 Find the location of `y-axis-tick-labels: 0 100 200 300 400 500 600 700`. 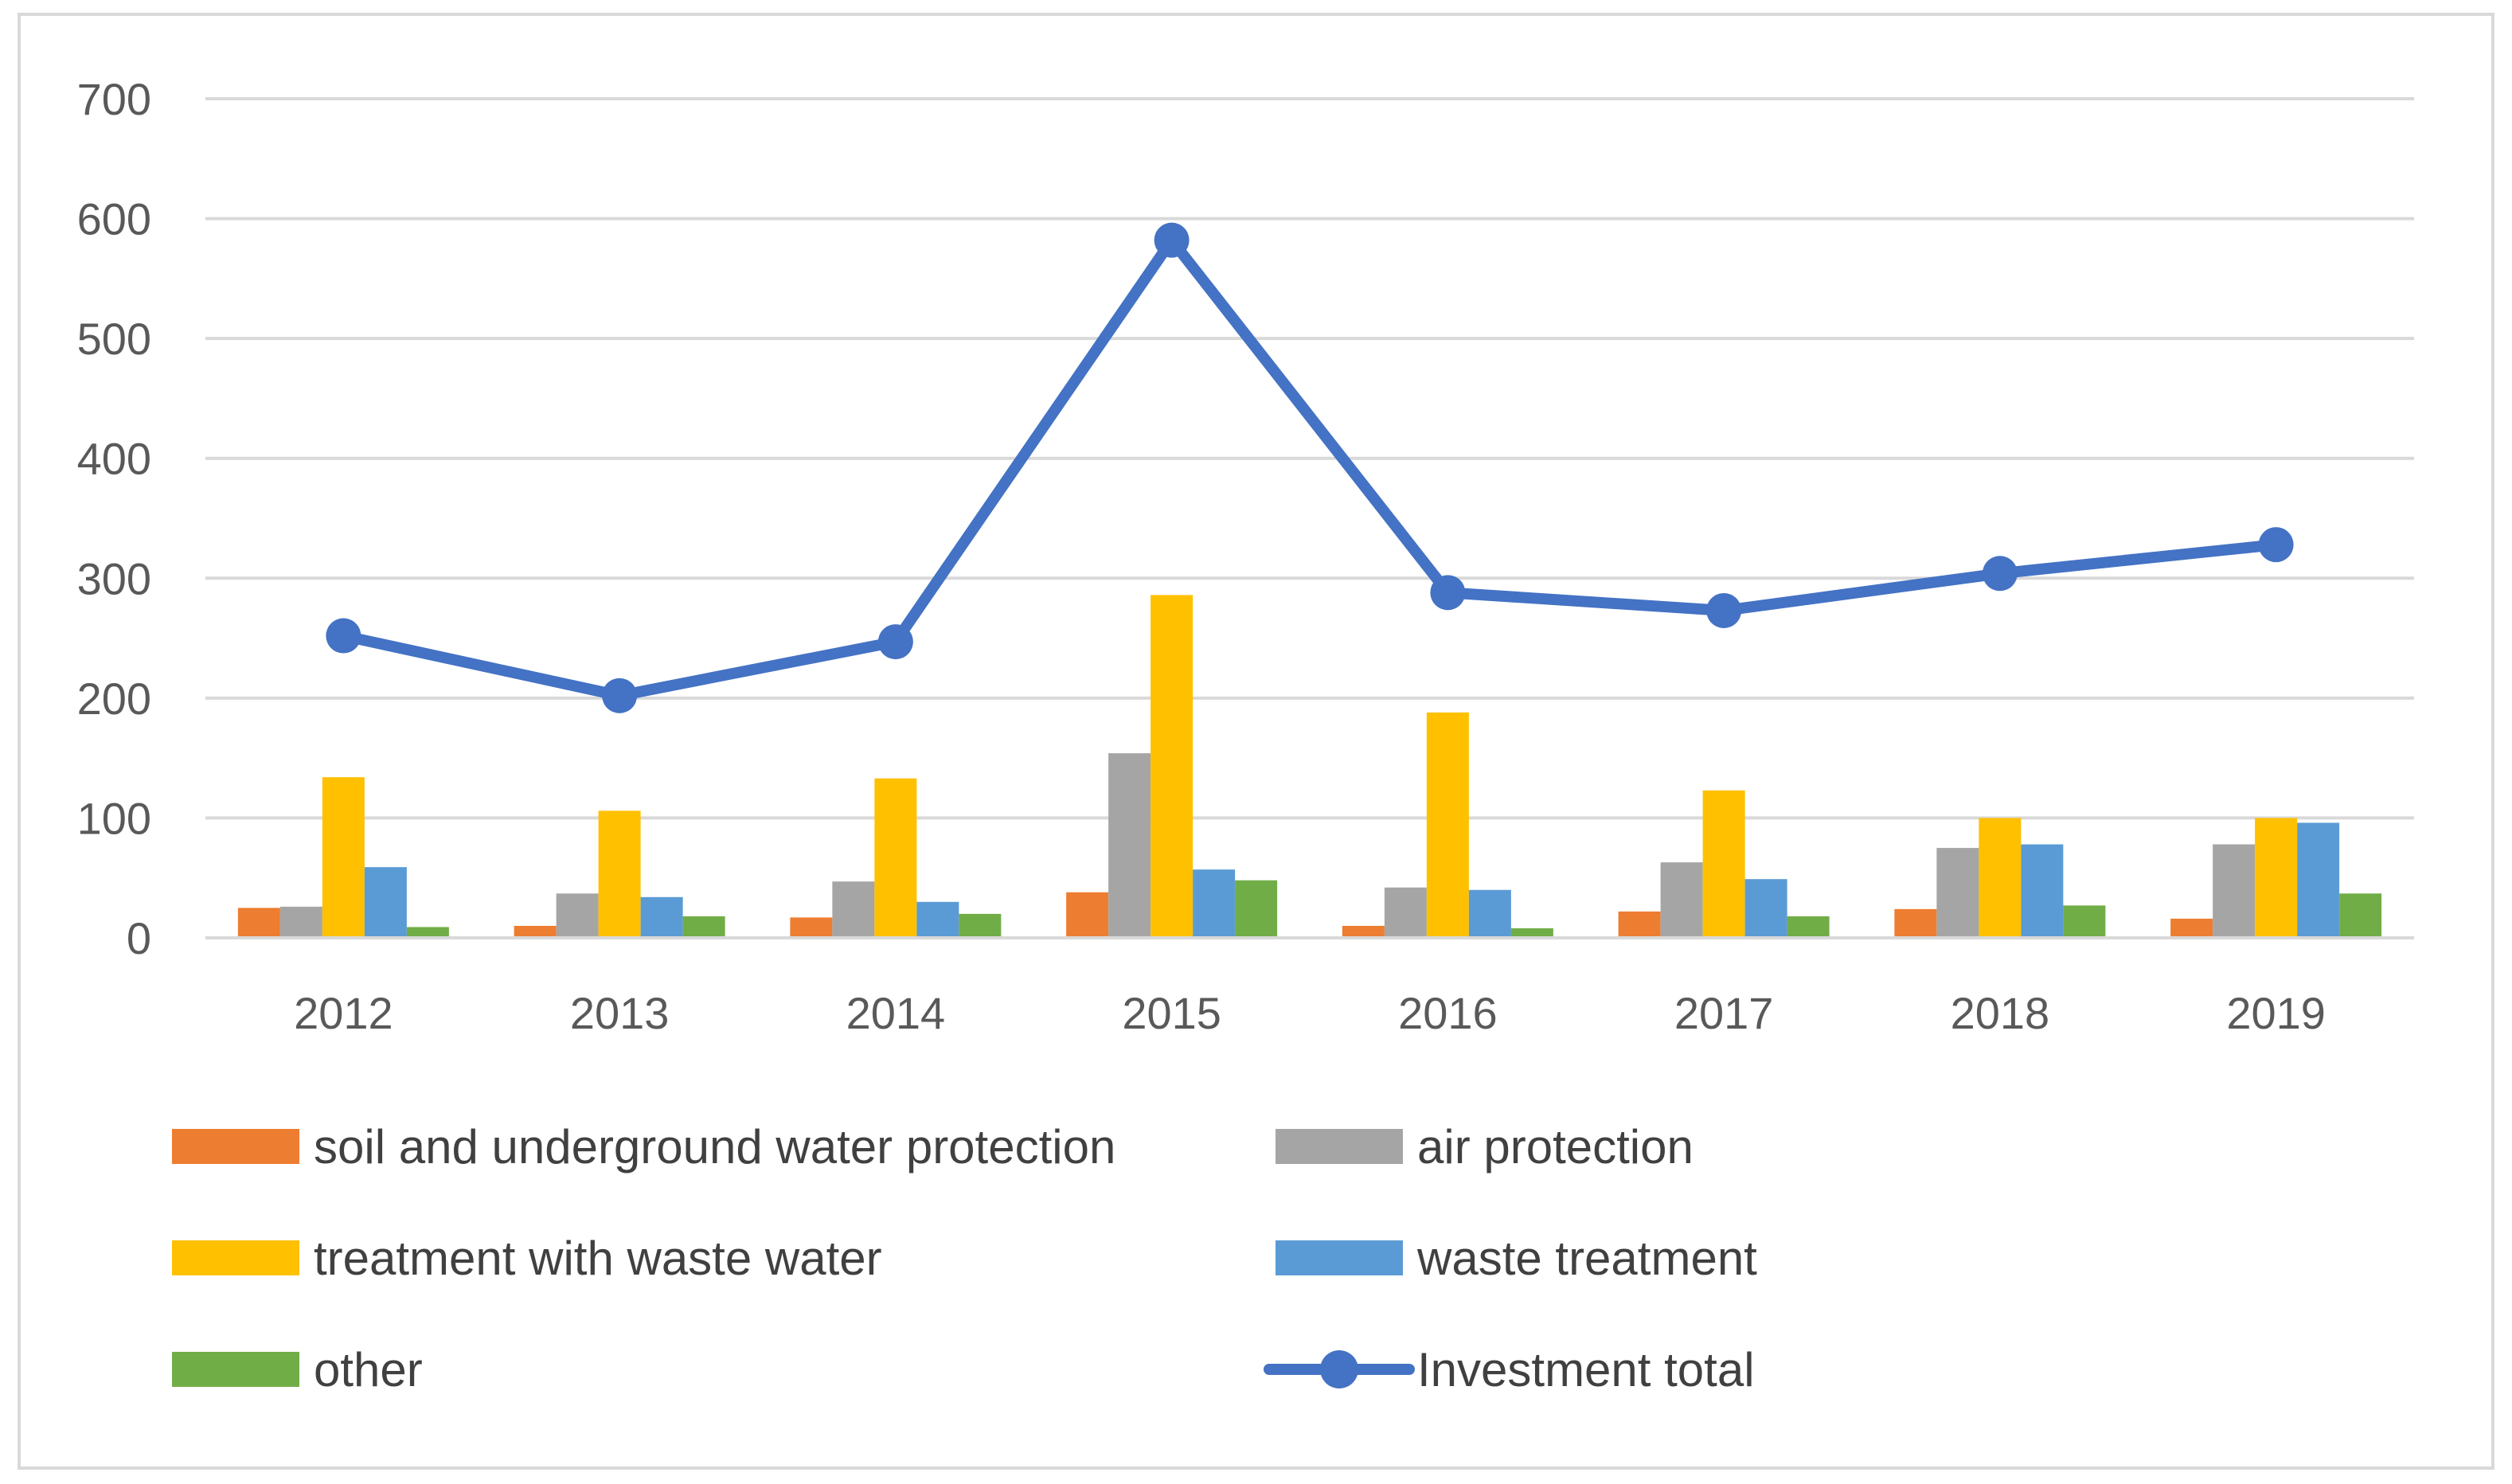

y-axis-tick-labels: 0 100 200 300 400 500 600 700 is located at coordinates (114, 518).